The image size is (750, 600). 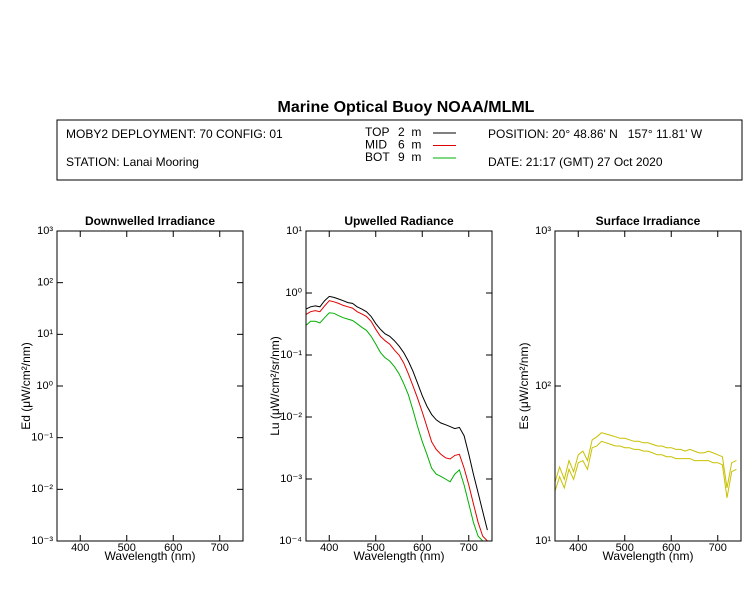 I want to click on legend-name: MID, so click(x=376, y=145).